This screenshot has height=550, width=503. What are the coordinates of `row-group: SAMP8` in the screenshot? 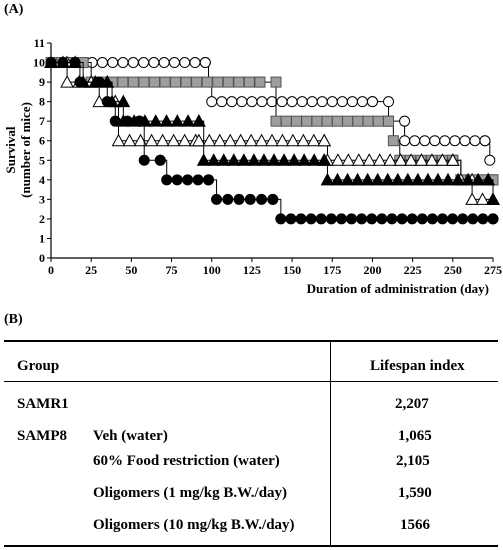 It's located at (42, 436).